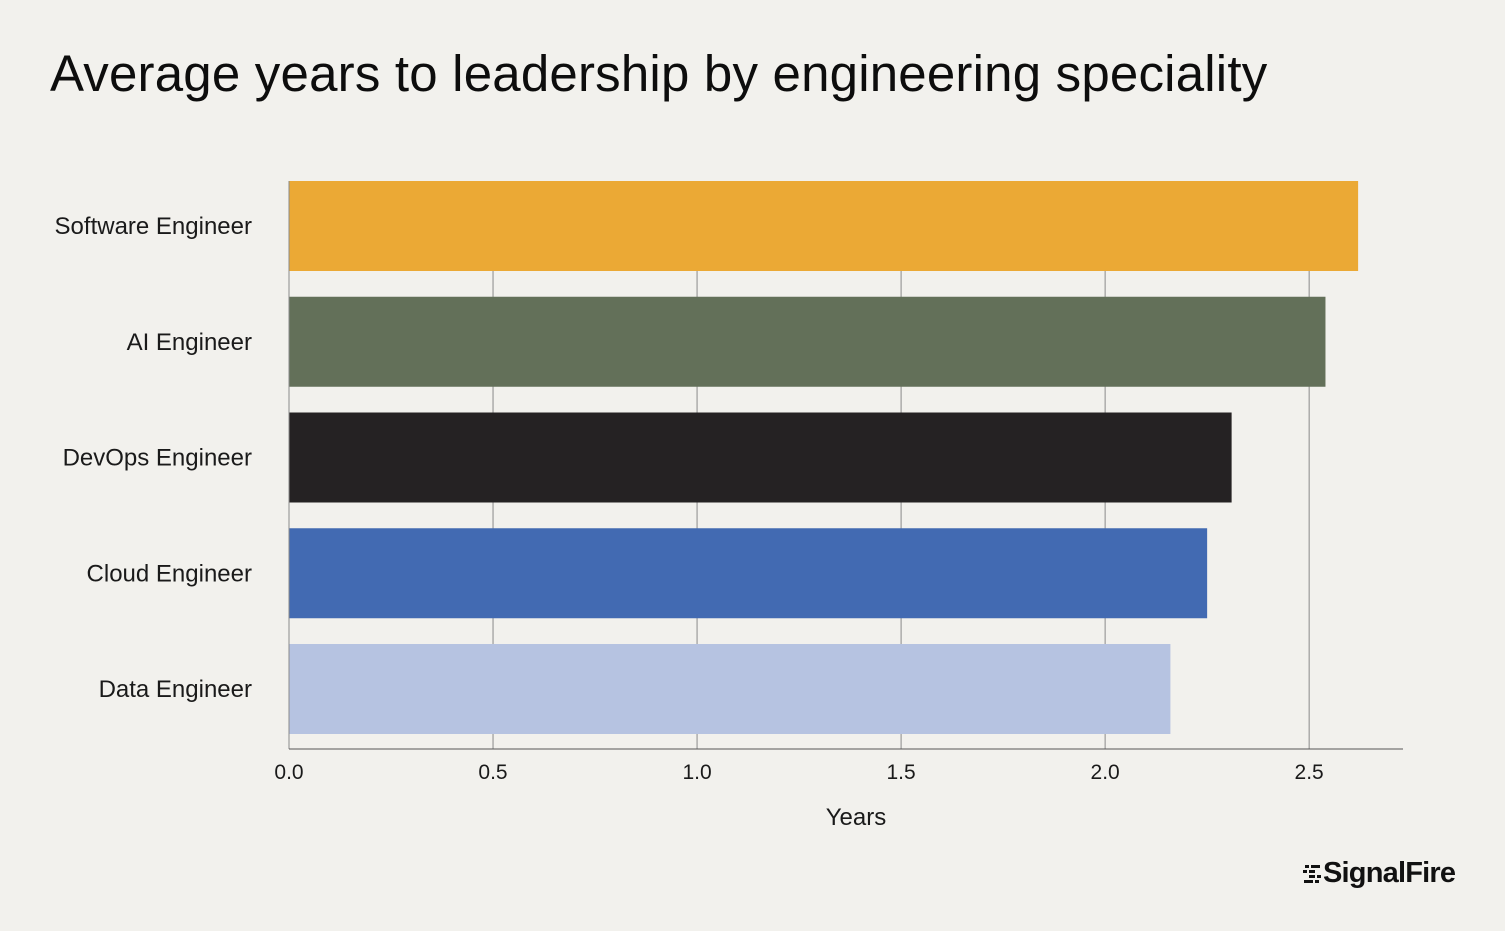 The width and height of the screenshot is (1505, 931). What do you see at coordinates (1105, 772) in the screenshot?
I see `x-tick-label: 2.0` at bounding box center [1105, 772].